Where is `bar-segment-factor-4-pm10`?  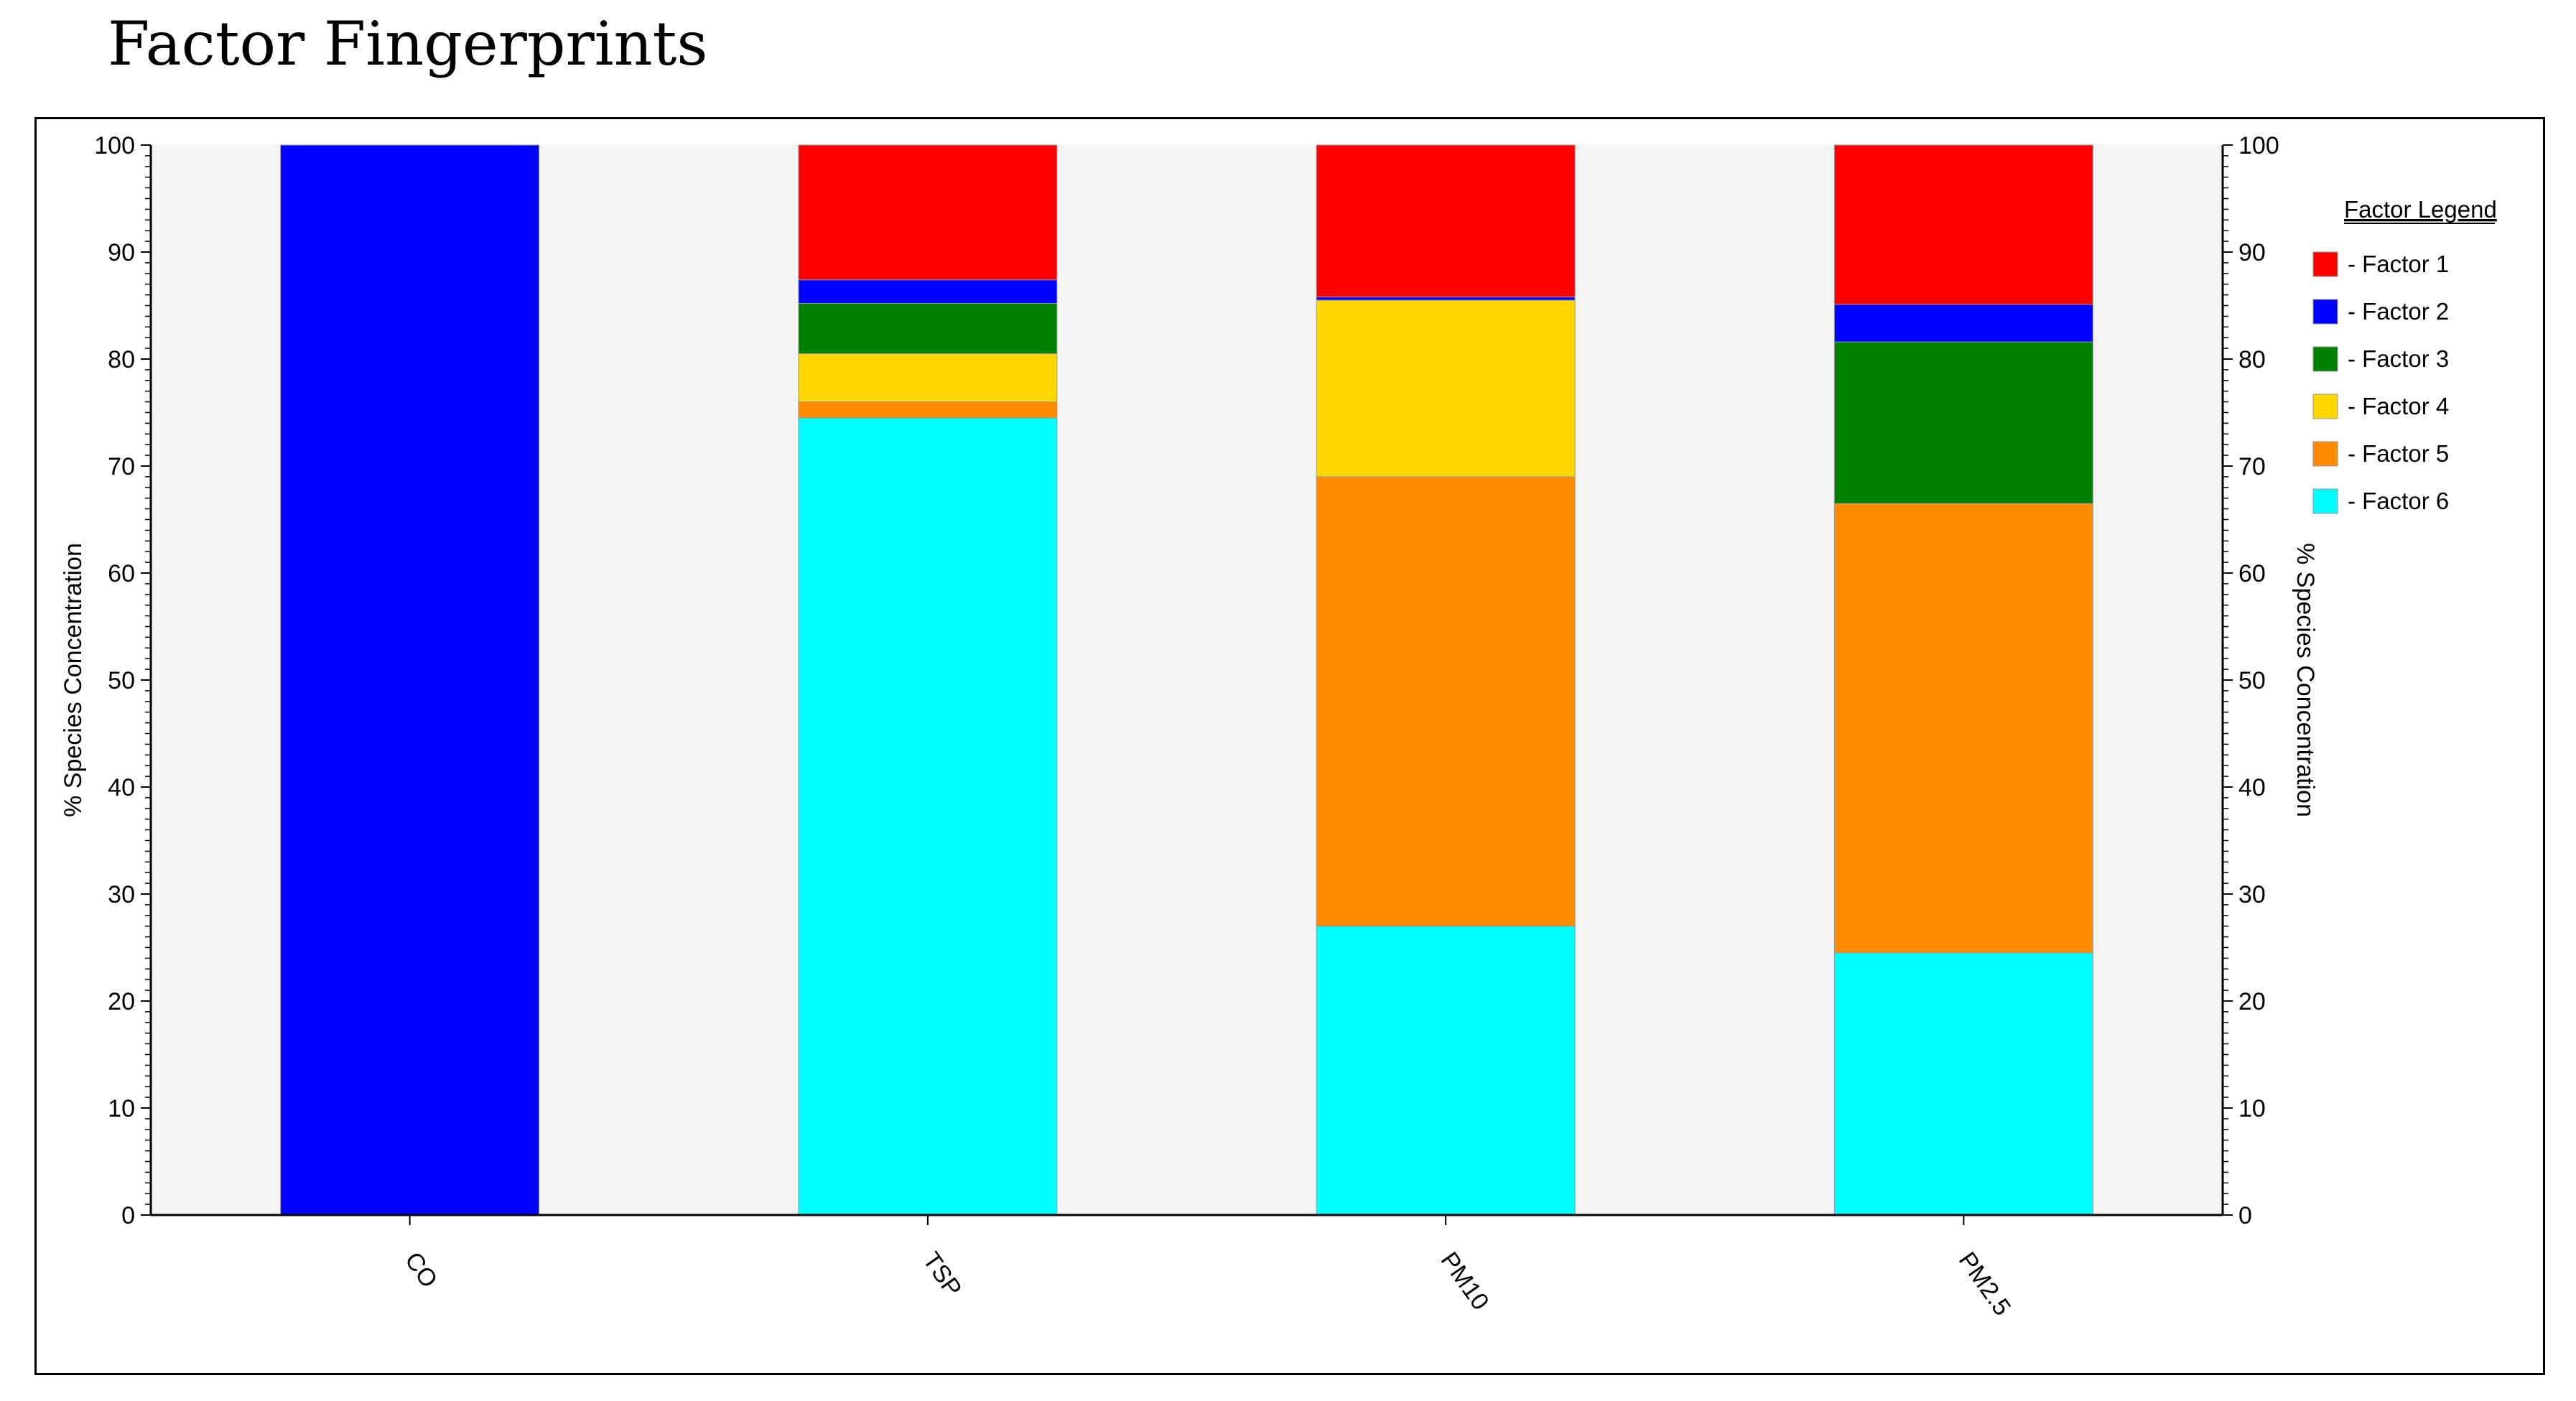
bar-segment-factor-4-pm10 is located at coordinates (1446, 388).